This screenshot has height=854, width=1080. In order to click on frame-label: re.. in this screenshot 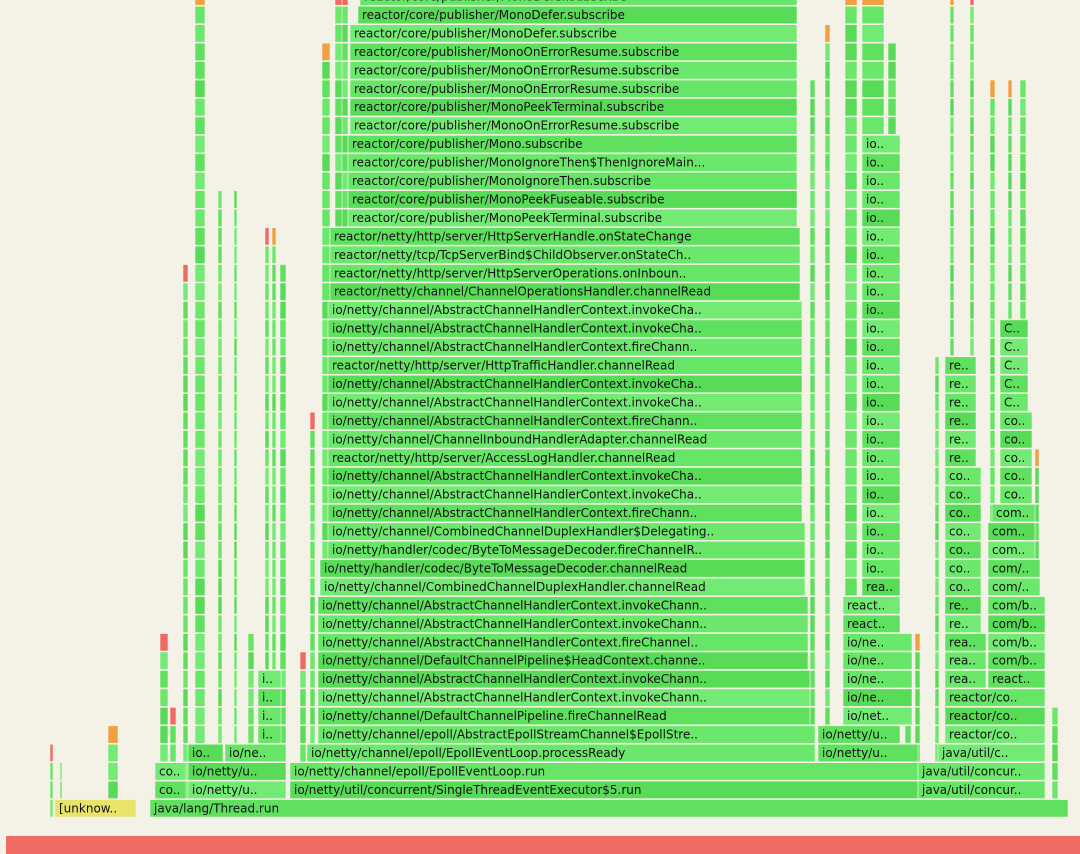, I will do `click(959, 439)`.